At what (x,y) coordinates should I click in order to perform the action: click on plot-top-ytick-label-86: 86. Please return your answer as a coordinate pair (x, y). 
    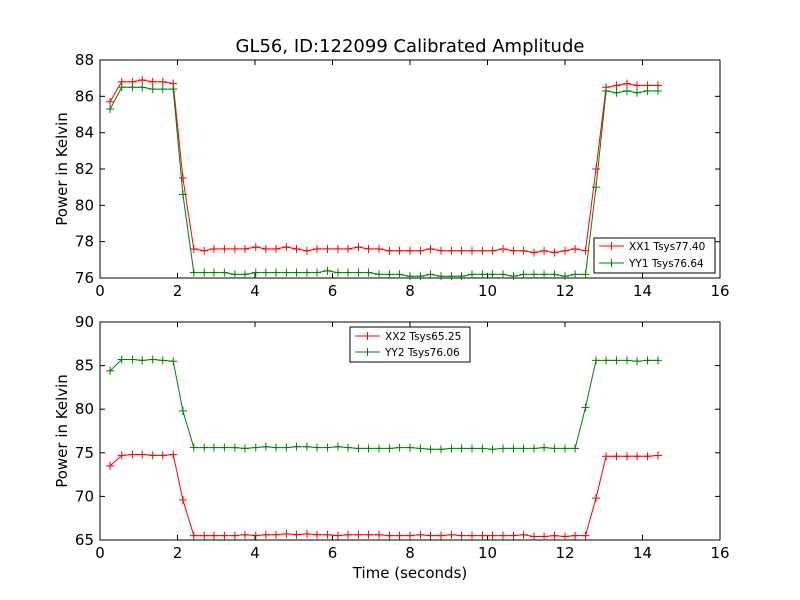
    Looking at the image, I should click on (84, 96).